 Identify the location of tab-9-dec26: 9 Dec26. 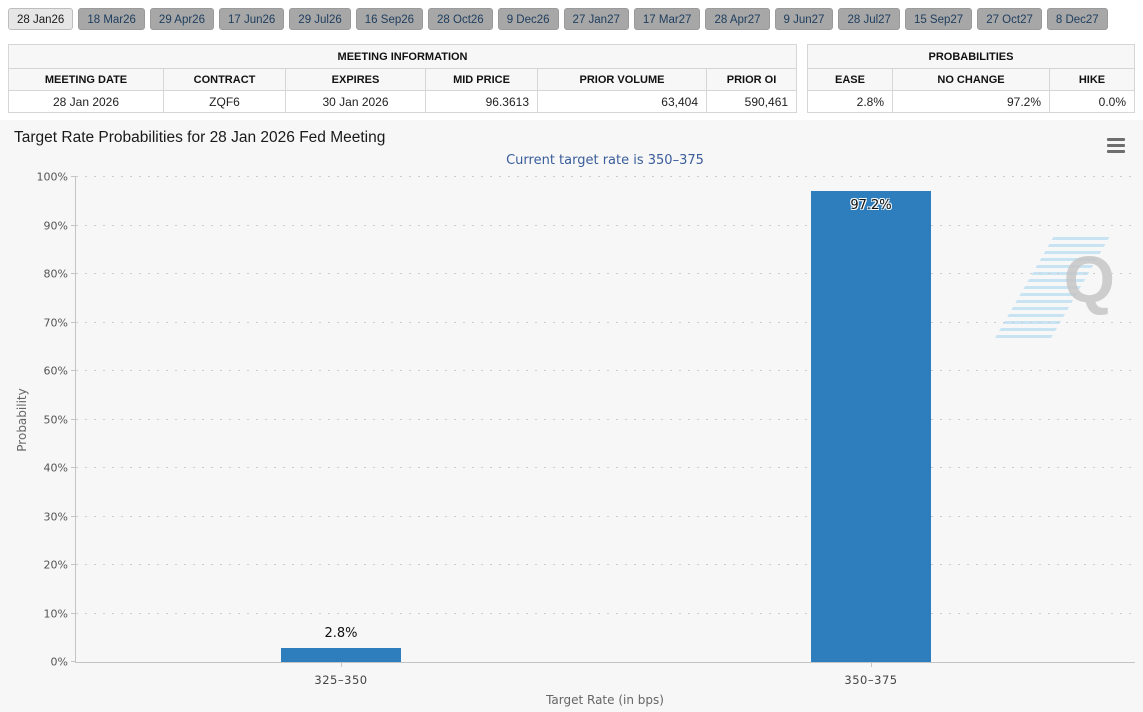
(528, 19).